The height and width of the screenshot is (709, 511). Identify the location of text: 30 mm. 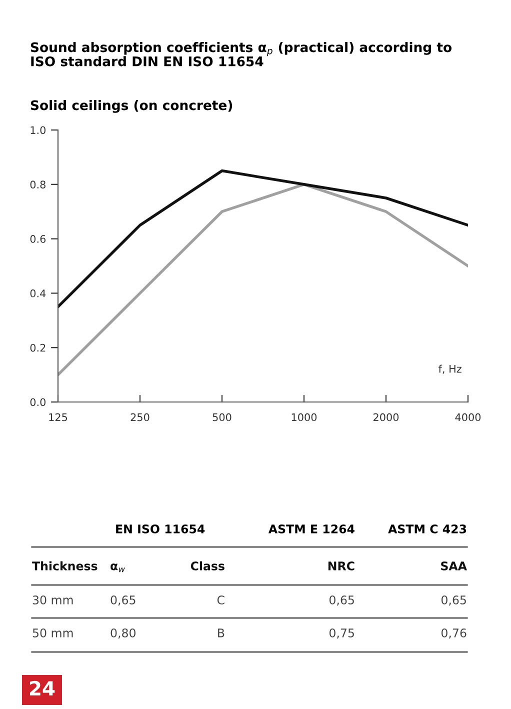
(52, 599).